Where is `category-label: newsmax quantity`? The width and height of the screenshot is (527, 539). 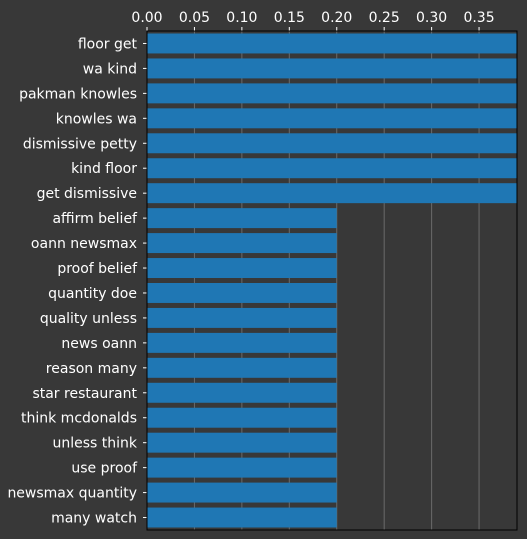
category-label: newsmax quantity is located at coordinates (72, 494).